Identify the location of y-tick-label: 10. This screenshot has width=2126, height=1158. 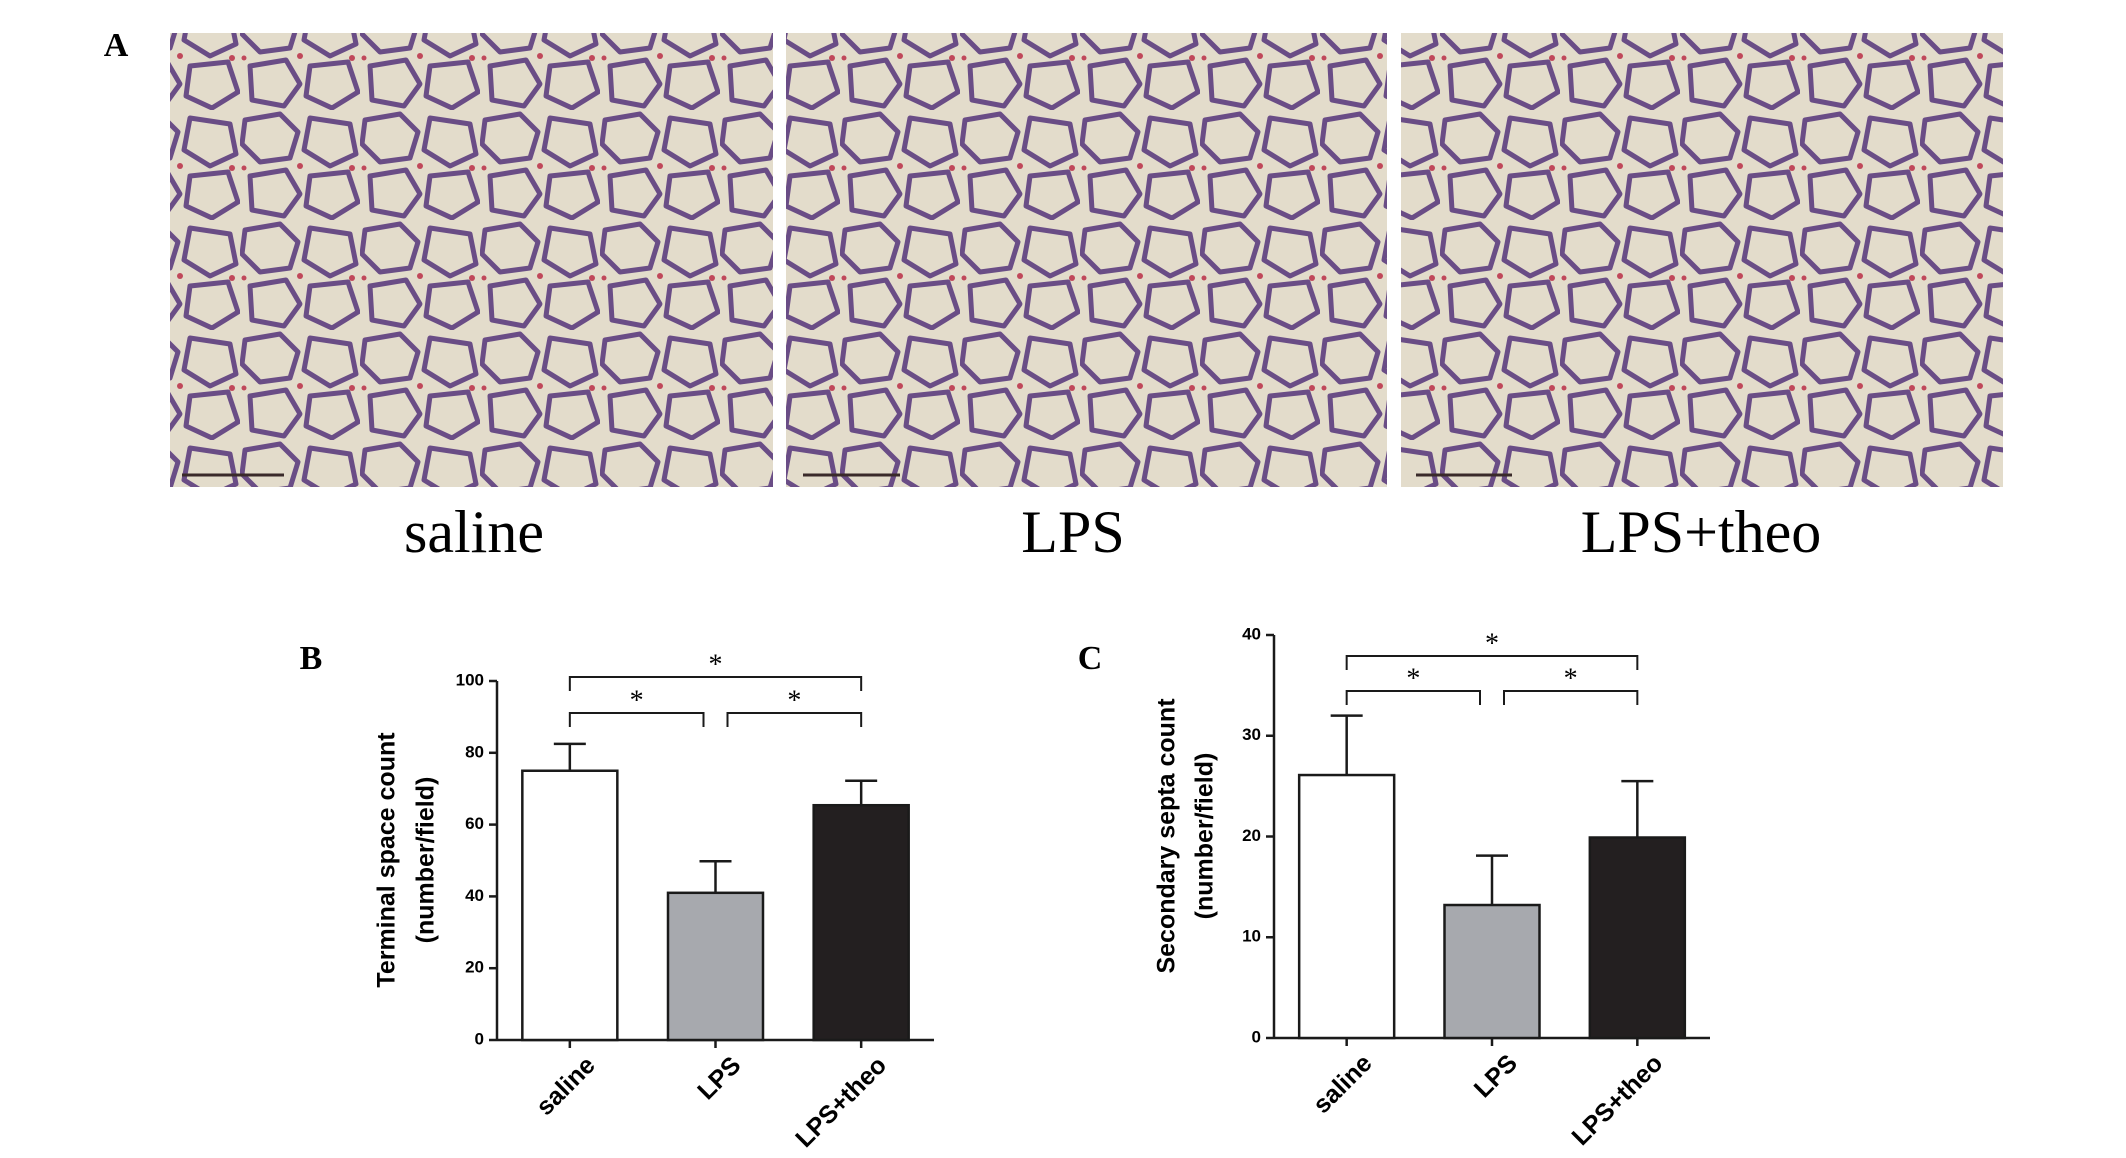
(1251, 936).